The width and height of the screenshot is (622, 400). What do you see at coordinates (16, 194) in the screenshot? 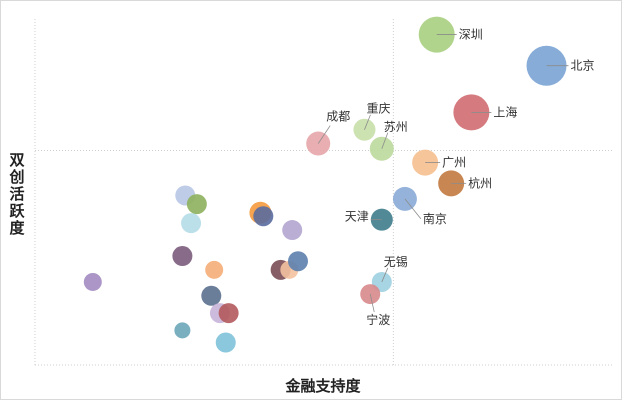
I see `y-axis-title: 双创活跃度` at bounding box center [16, 194].